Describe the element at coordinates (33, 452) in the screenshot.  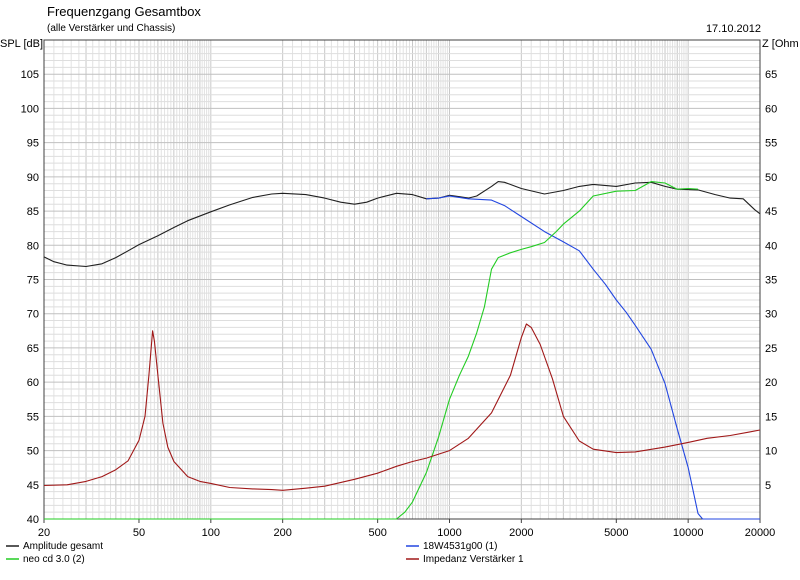
I see `y-tick-label-left: 50` at that location.